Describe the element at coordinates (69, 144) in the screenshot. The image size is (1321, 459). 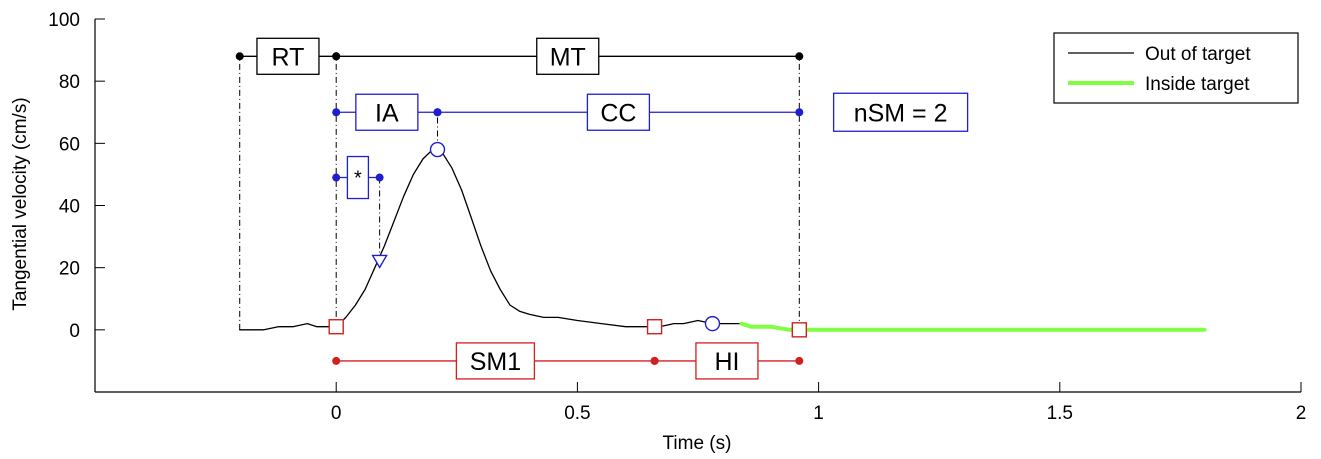
I see `y-tick-label: 60` at that location.